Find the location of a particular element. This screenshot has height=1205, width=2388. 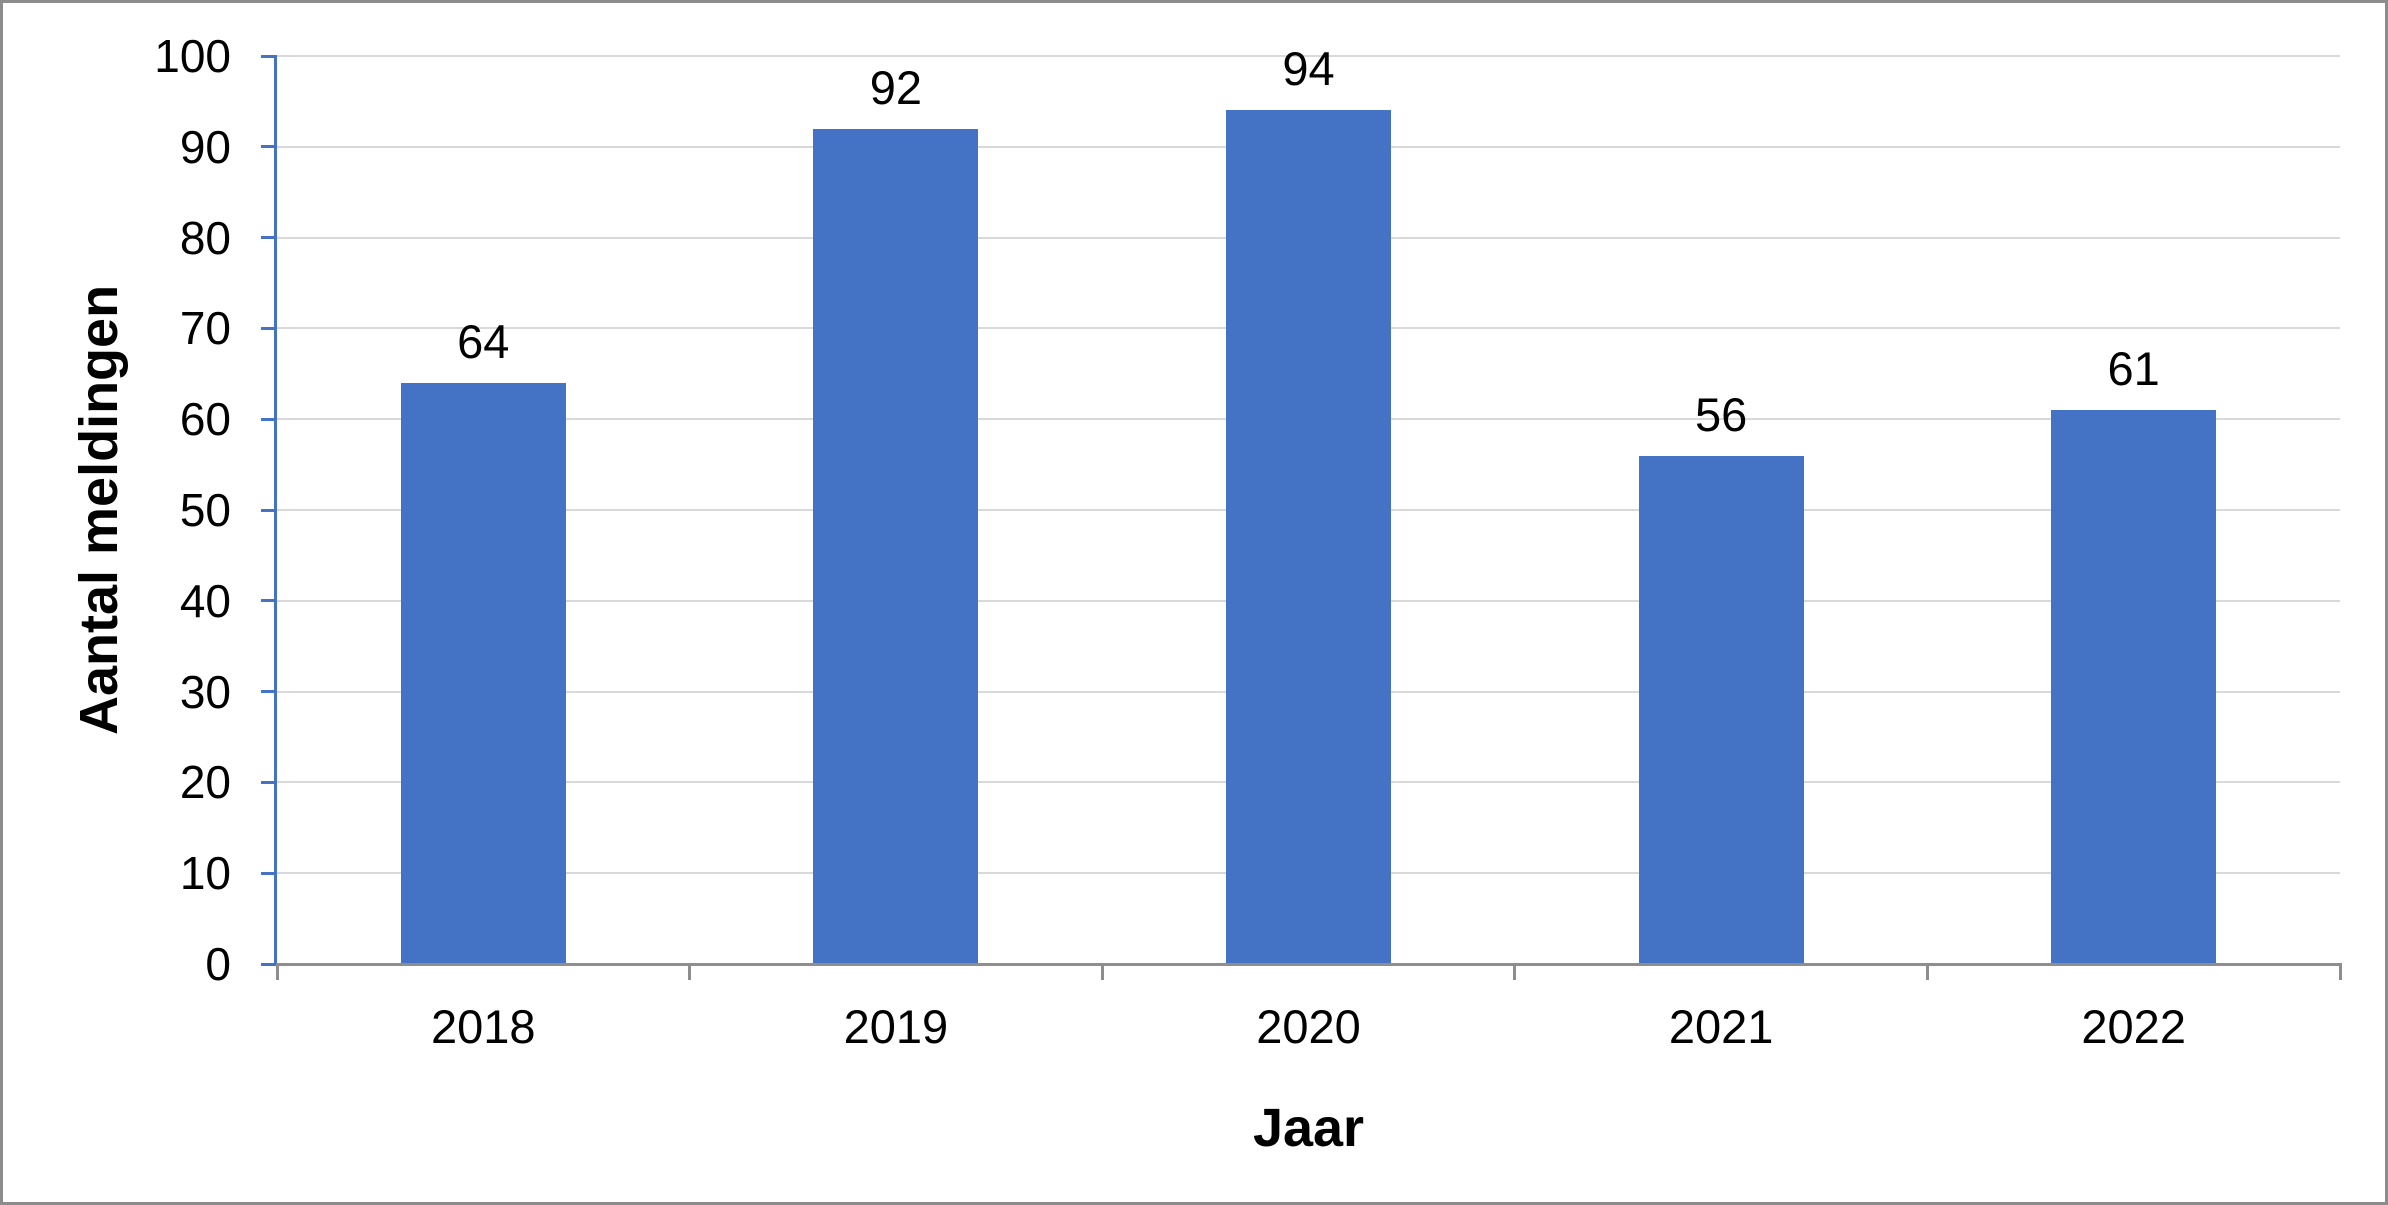

y-tick-label: 20 is located at coordinates (205, 782).